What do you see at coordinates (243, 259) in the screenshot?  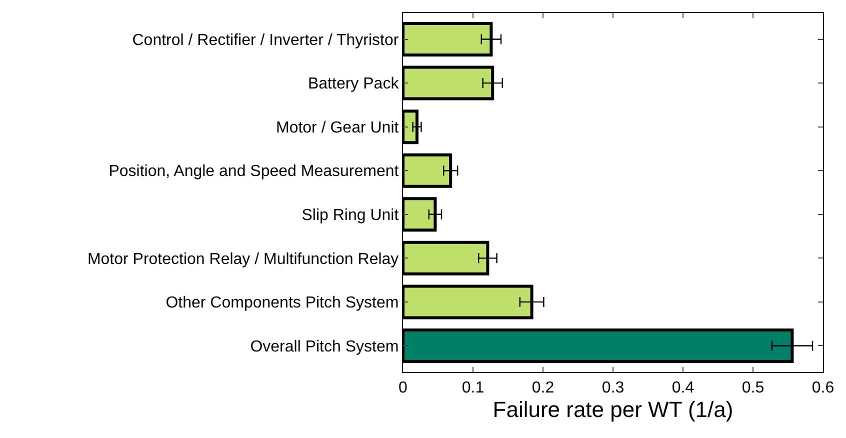 I see `y-tick-label: Motor Protection Relay / Multifunction Relay` at bounding box center [243, 259].